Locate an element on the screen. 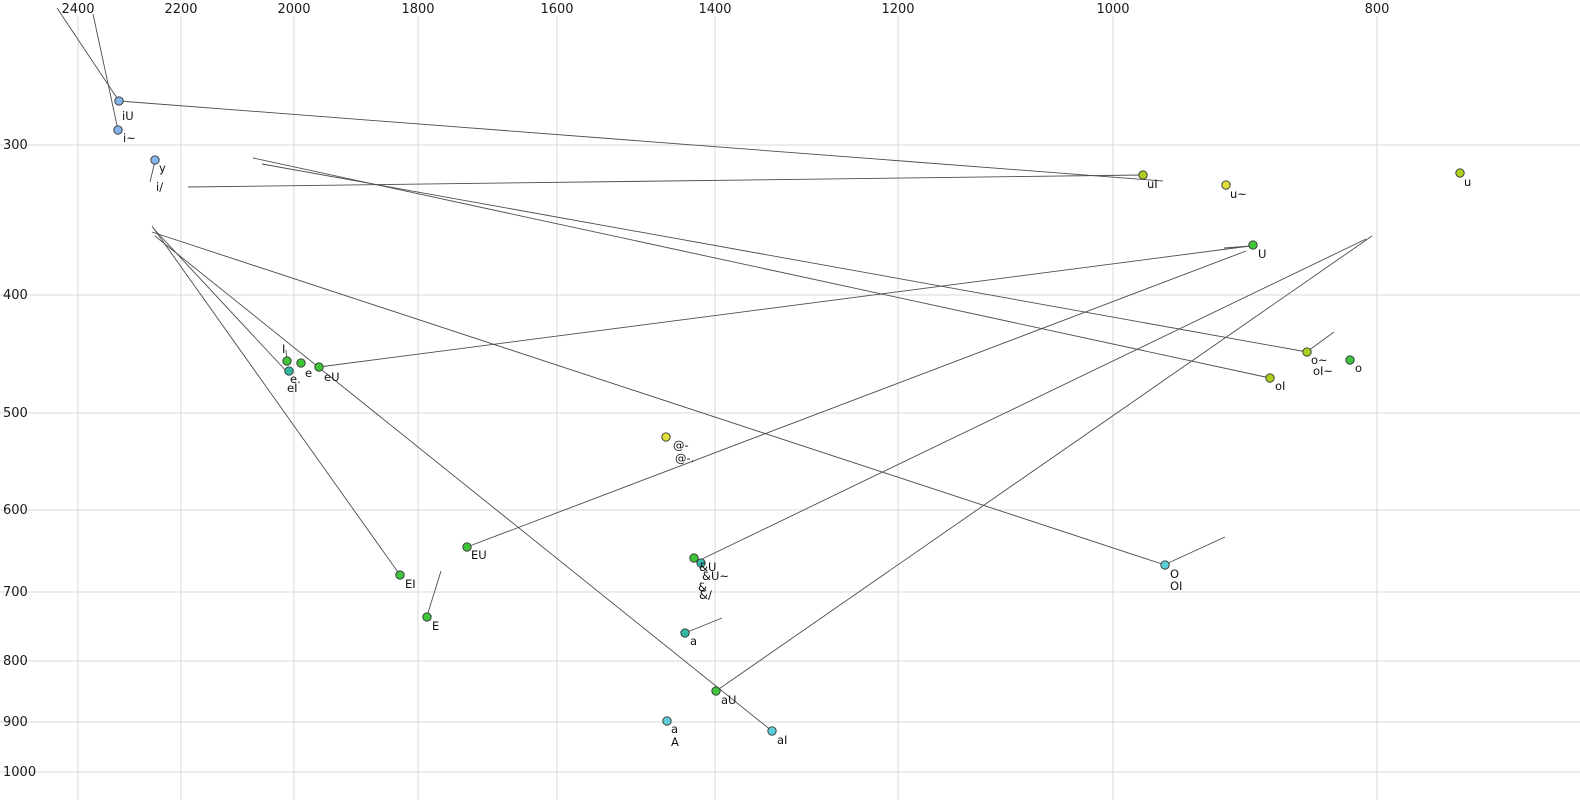 This screenshot has width=1580, height=800. point-uI is located at coordinates (1143, 175).